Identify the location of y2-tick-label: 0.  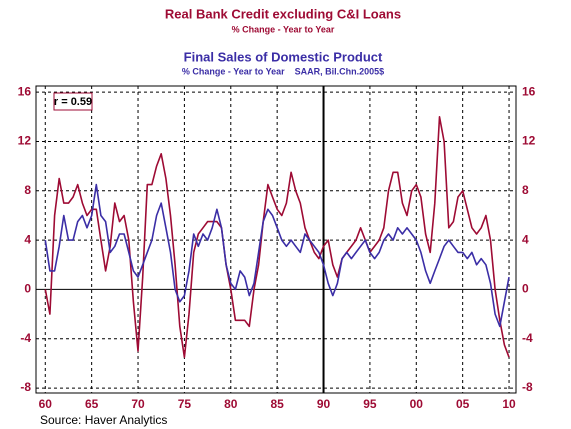
(525, 289).